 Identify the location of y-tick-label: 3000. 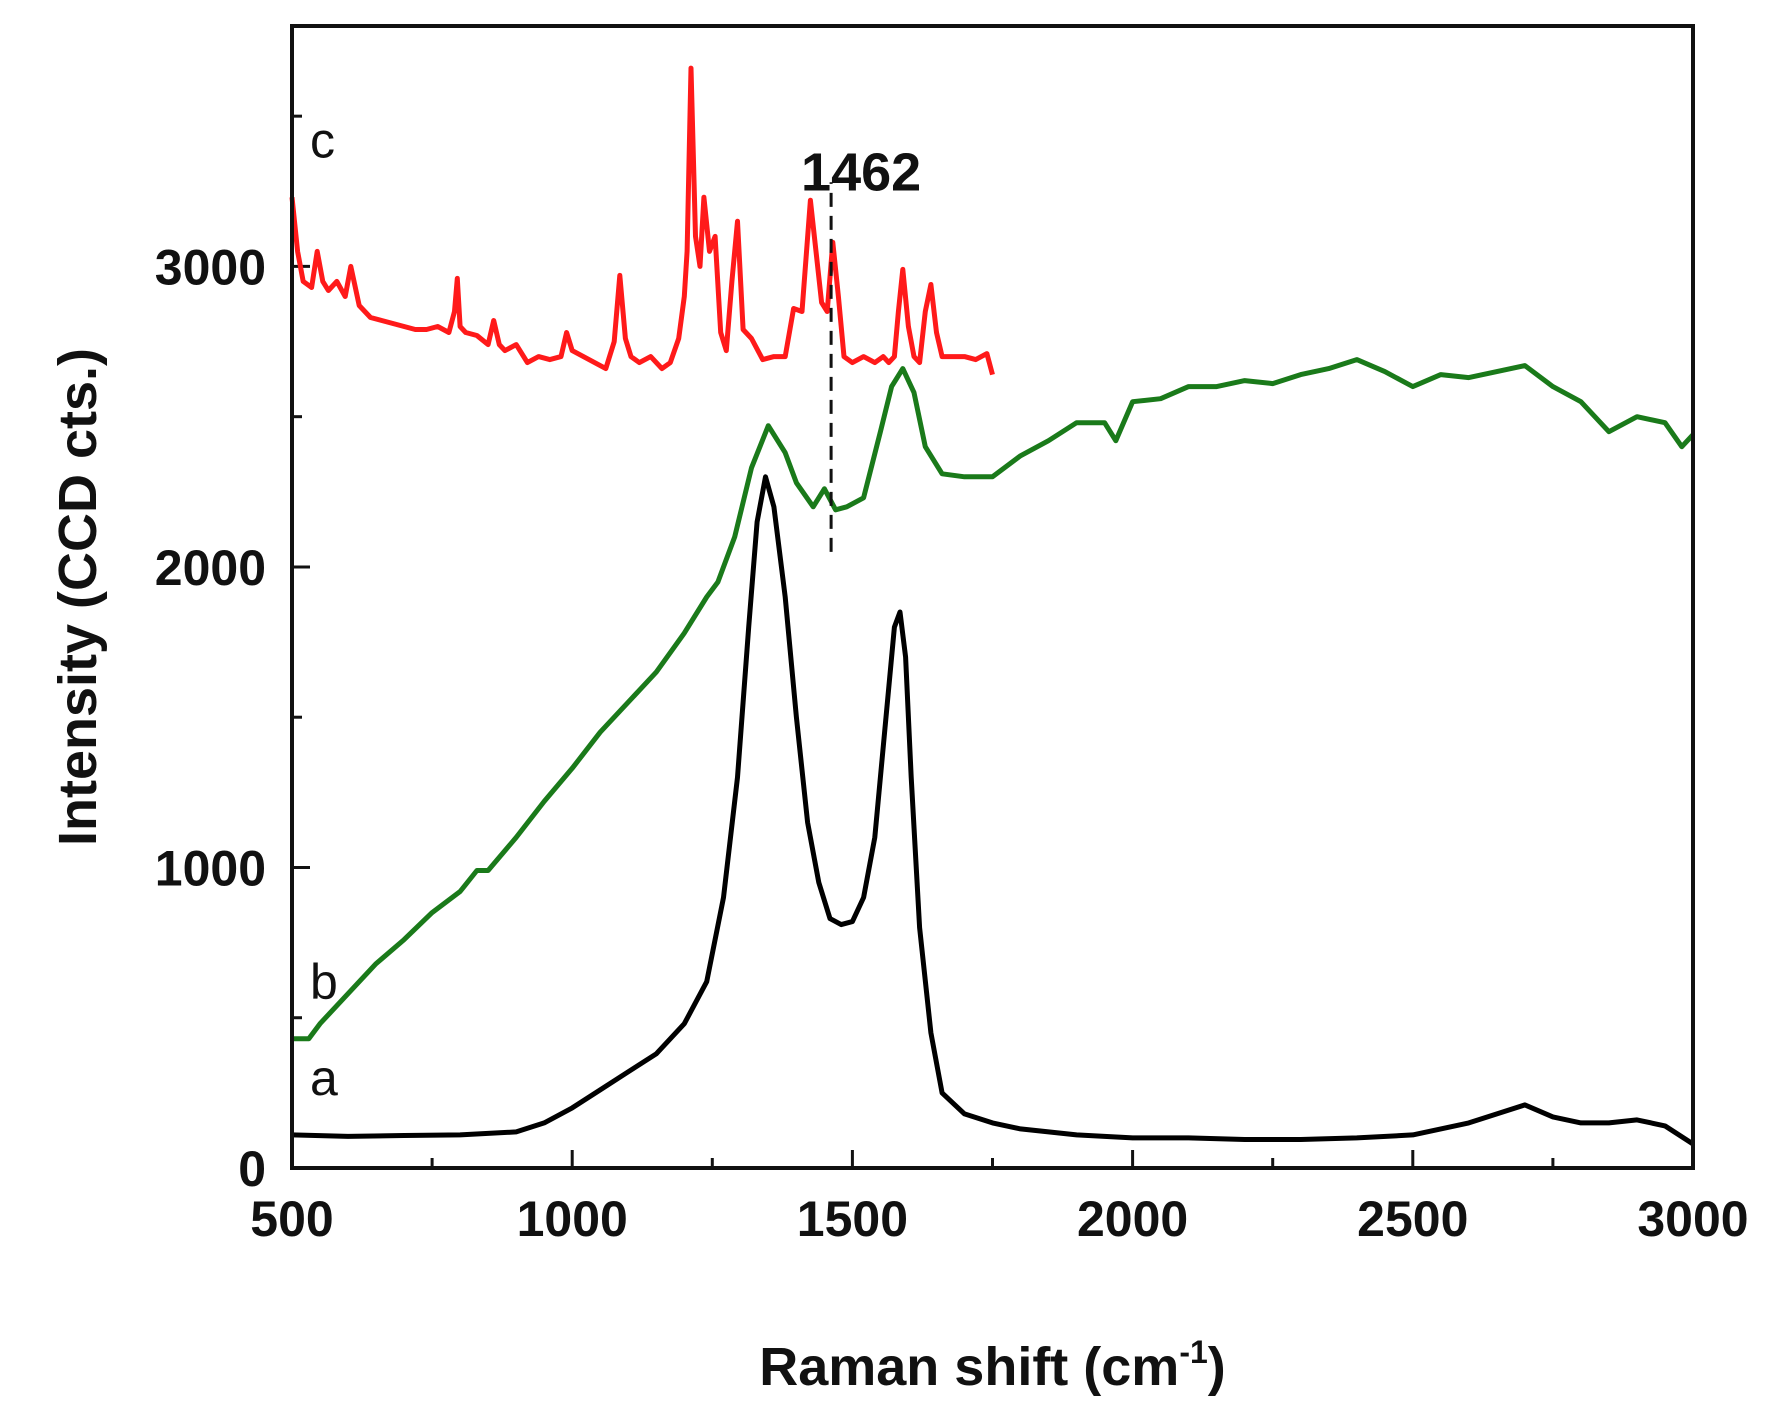
(210, 267).